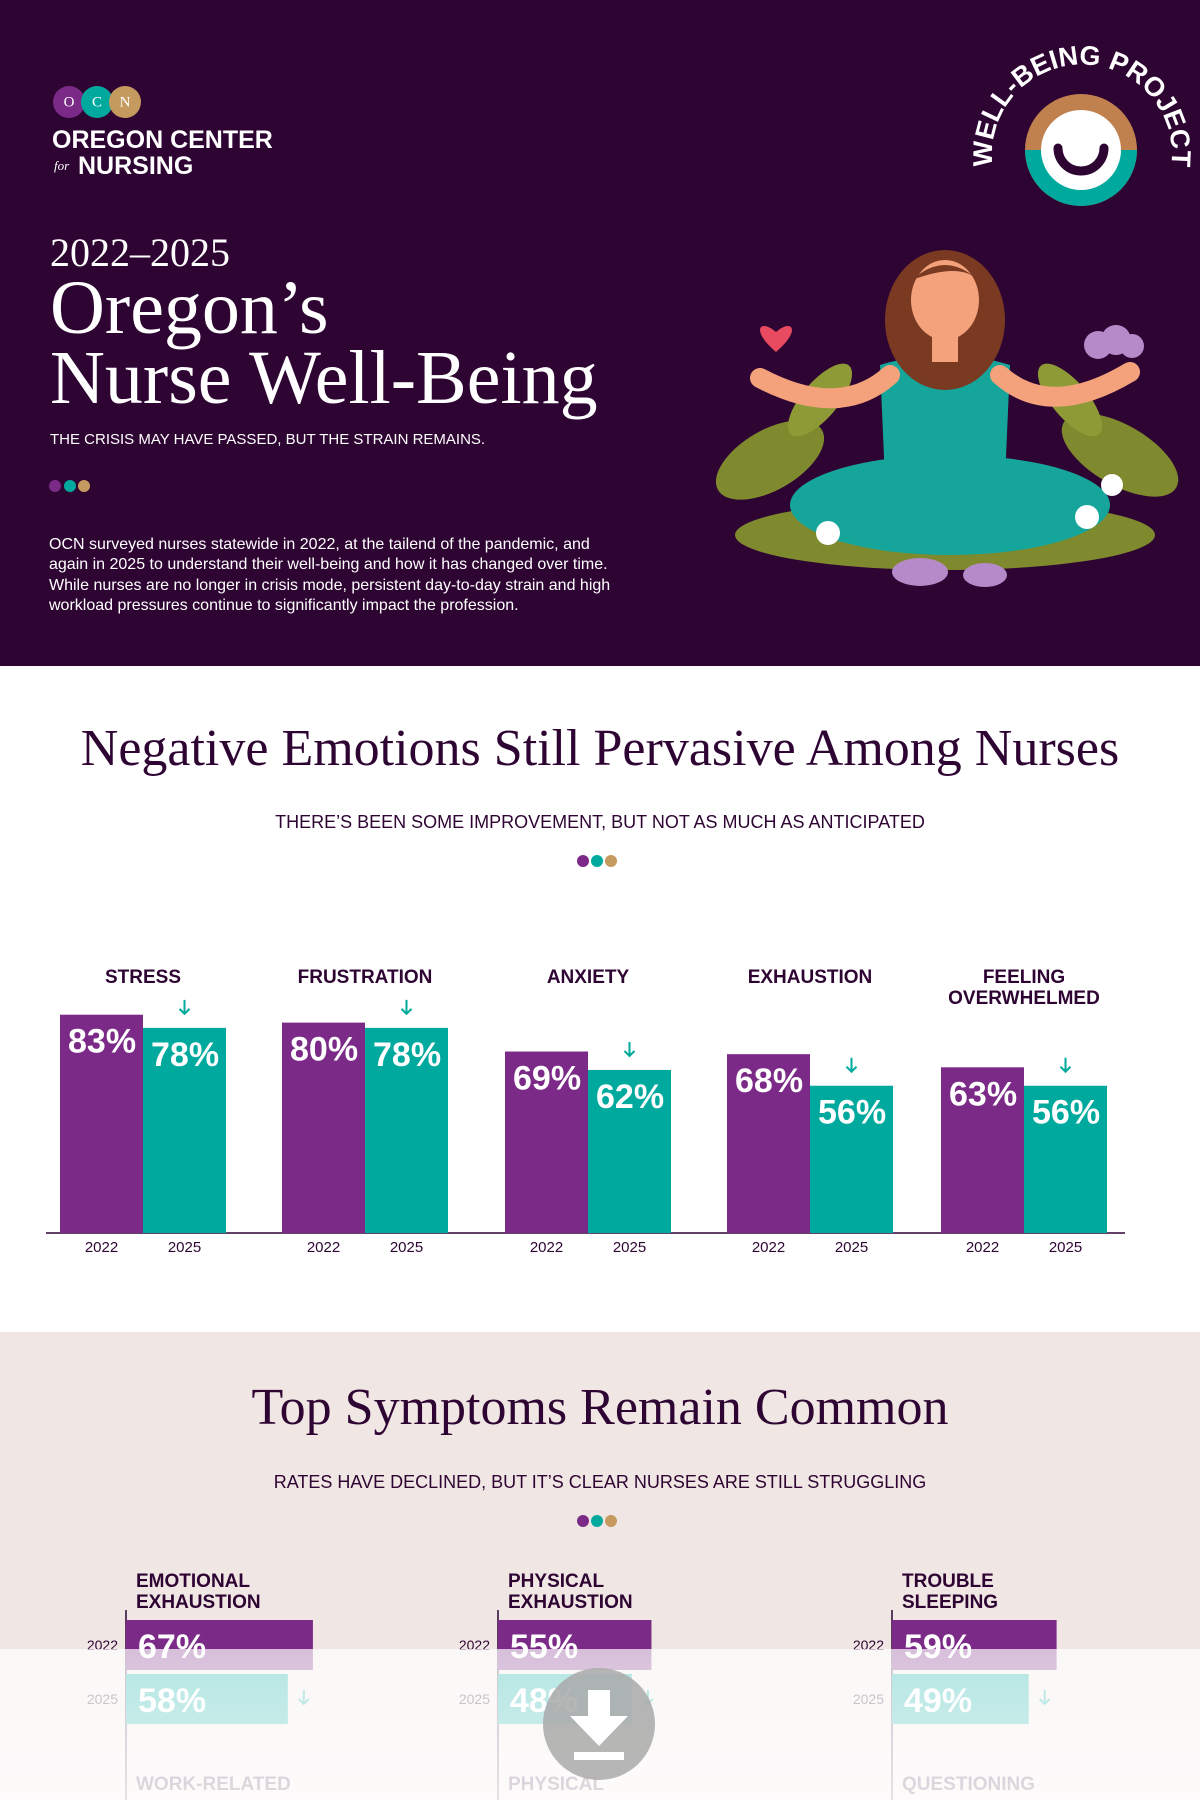 The image size is (1200, 1800). Describe the element at coordinates (630, 1097) in the screenshot. I see `value-label: 62%` at that location.